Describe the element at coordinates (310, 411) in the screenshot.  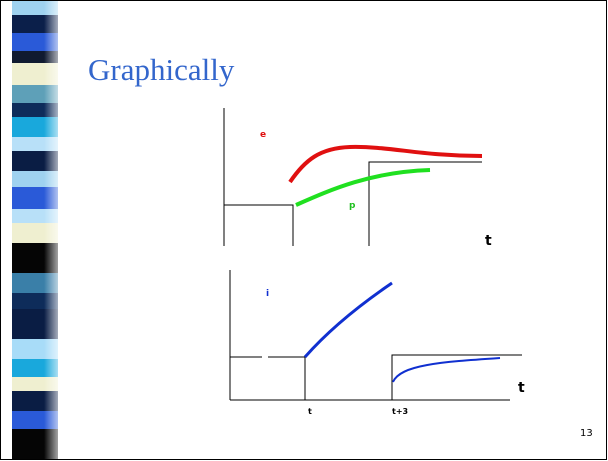
I see `time-mark: t` at that location.